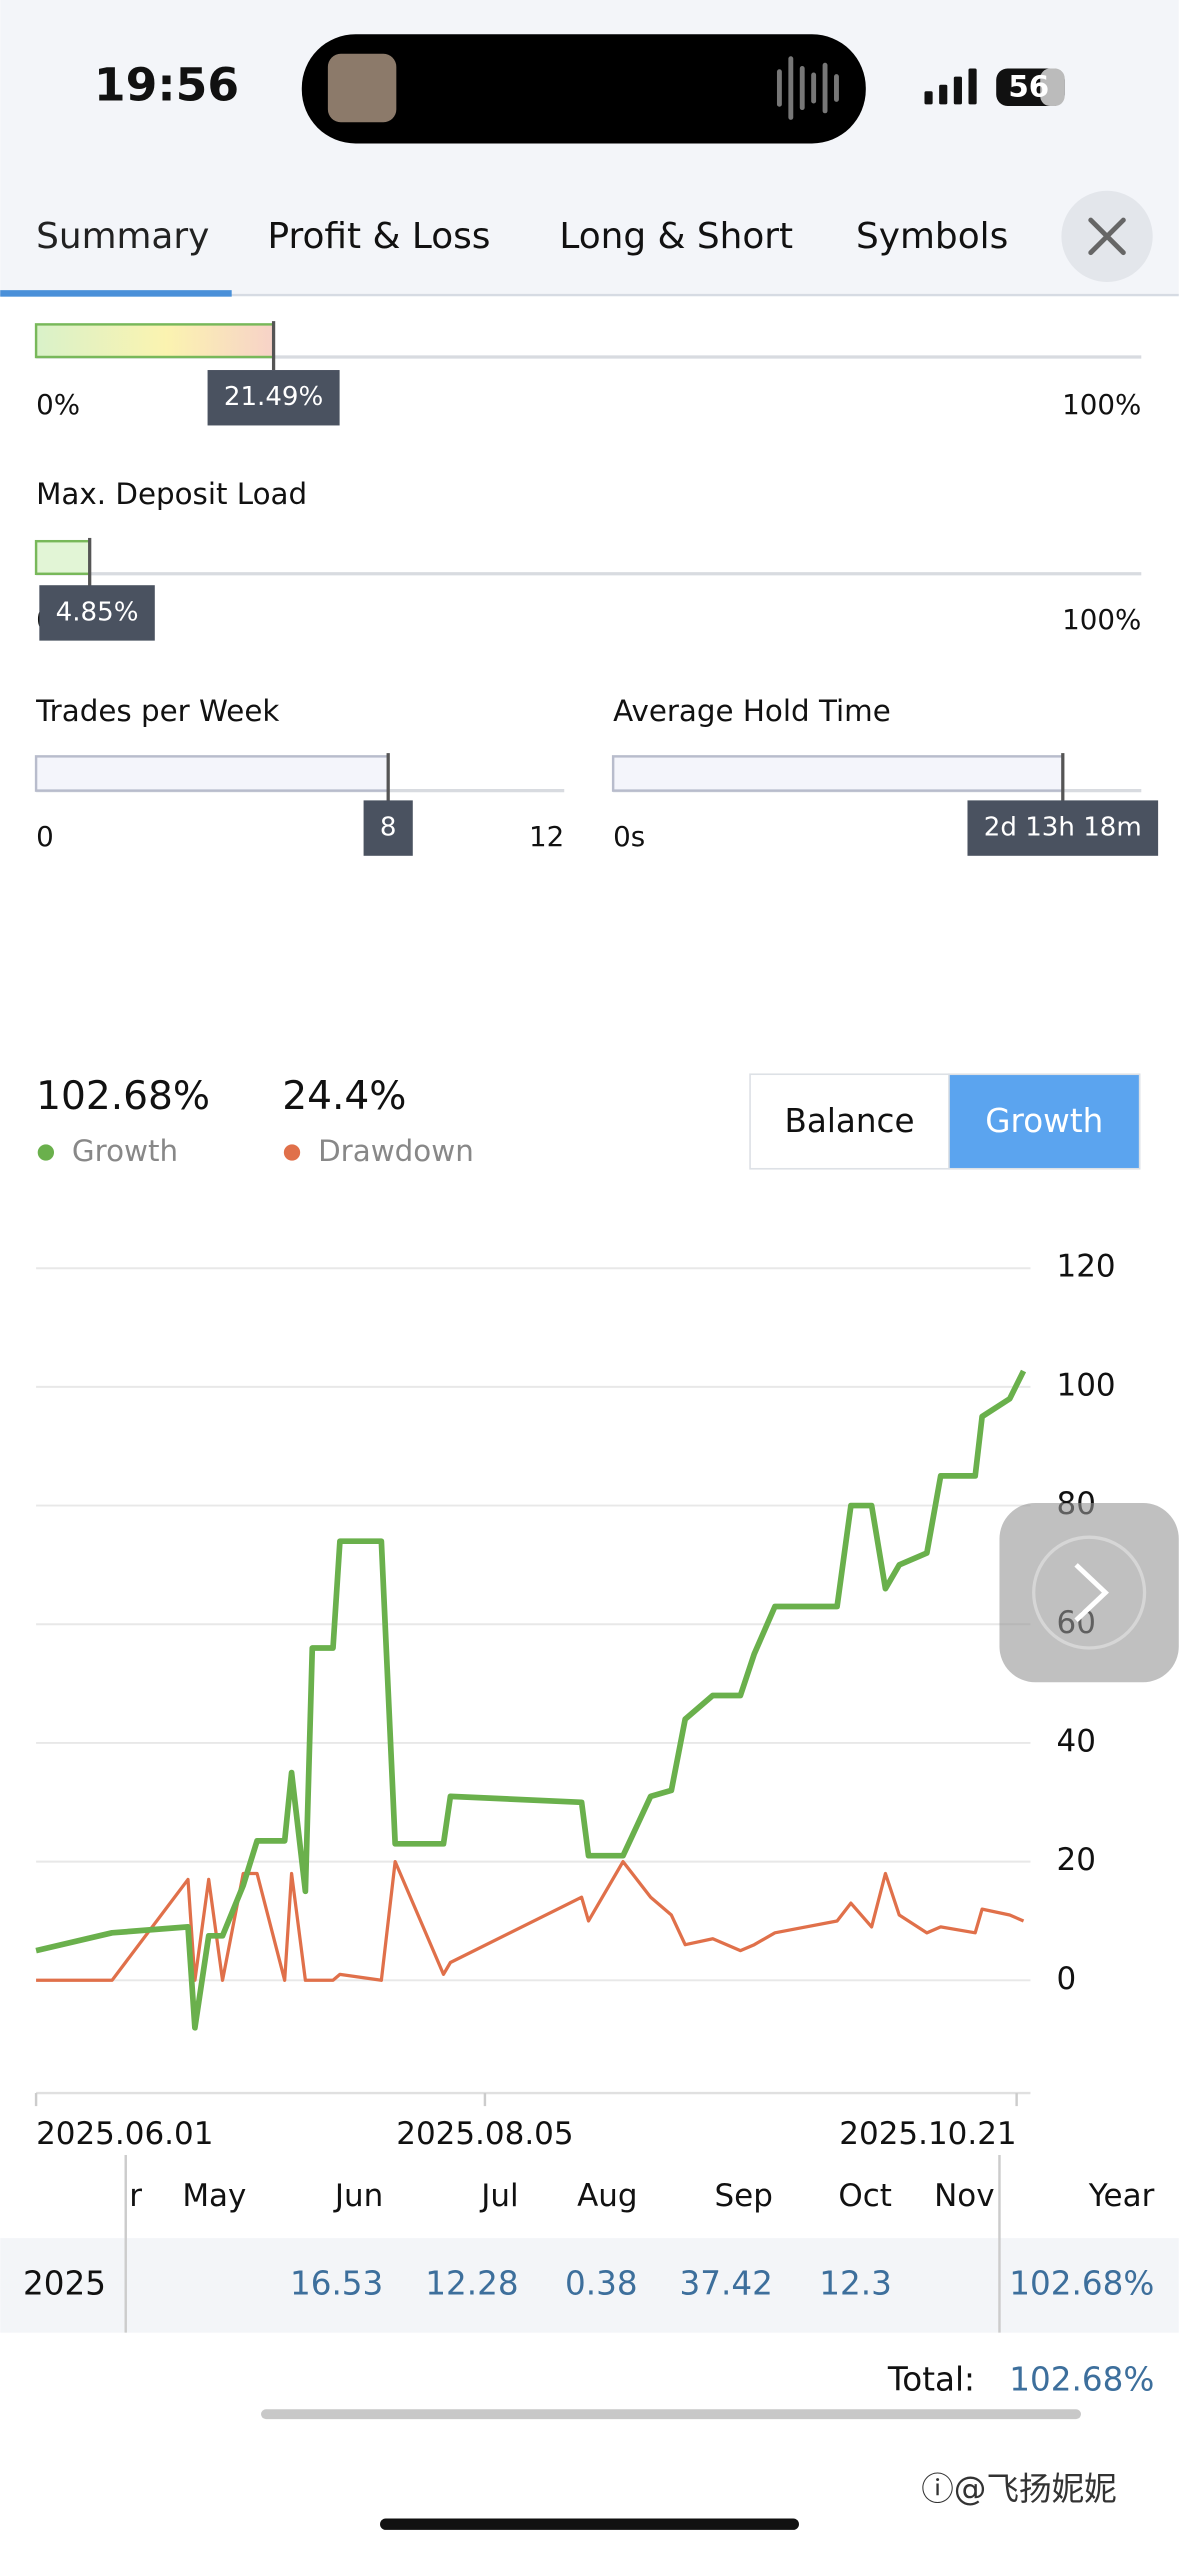  What do you see at coordinates (135, 2196) in the screenshot?
I see `table-header: r` at bounding box center [135, 2196].